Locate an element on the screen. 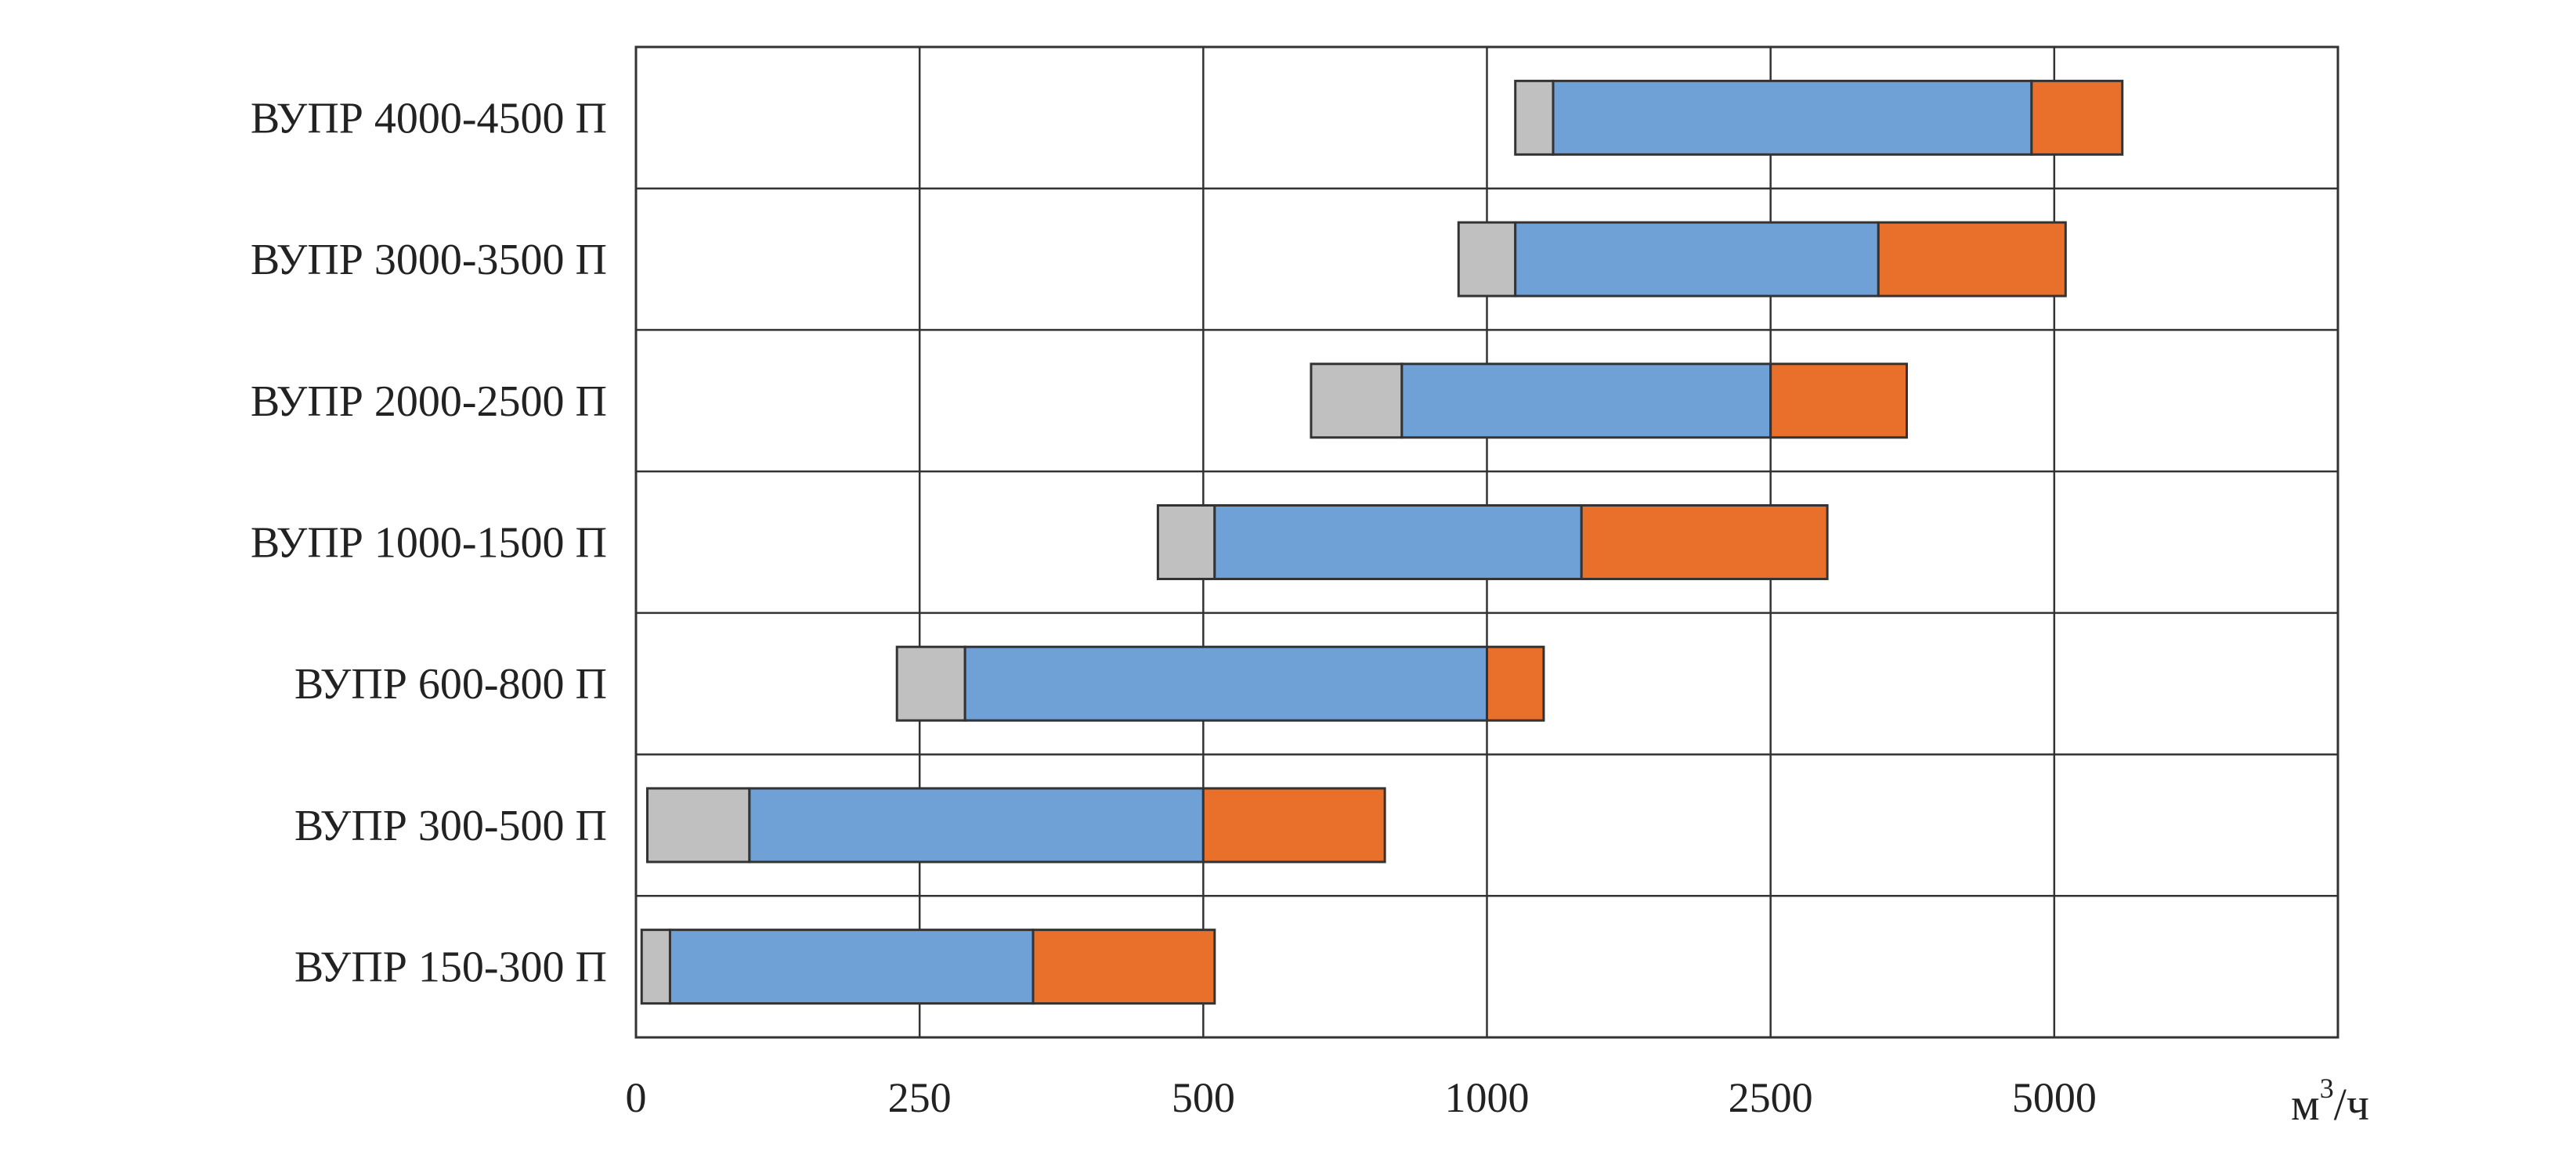 The height and width of the screenshot is (1165, 2576). category-label: ВУПР 600-800 П is located at coordinates (450, 684).